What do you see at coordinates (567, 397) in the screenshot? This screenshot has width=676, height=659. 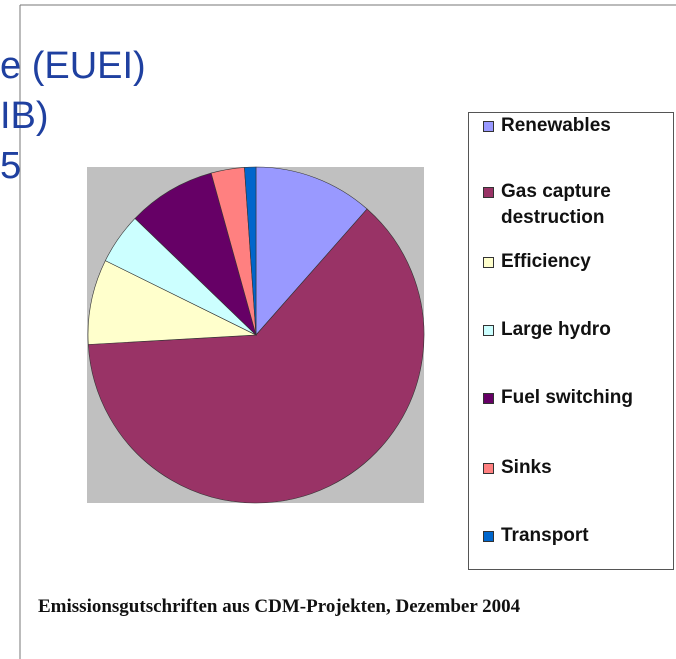 I see `legend-label: Fuel switching` at bounding box center [567, 397].